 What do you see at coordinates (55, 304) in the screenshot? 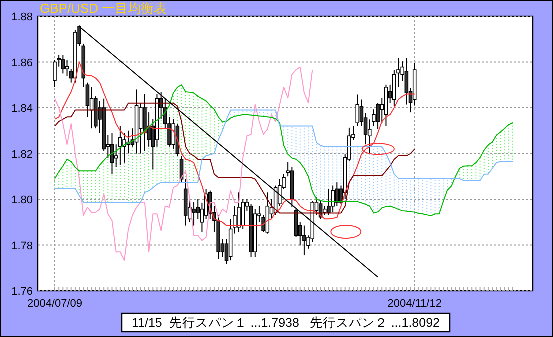
I see `x-tick-label: 2004/07/09` at bounding box center [55, 304].